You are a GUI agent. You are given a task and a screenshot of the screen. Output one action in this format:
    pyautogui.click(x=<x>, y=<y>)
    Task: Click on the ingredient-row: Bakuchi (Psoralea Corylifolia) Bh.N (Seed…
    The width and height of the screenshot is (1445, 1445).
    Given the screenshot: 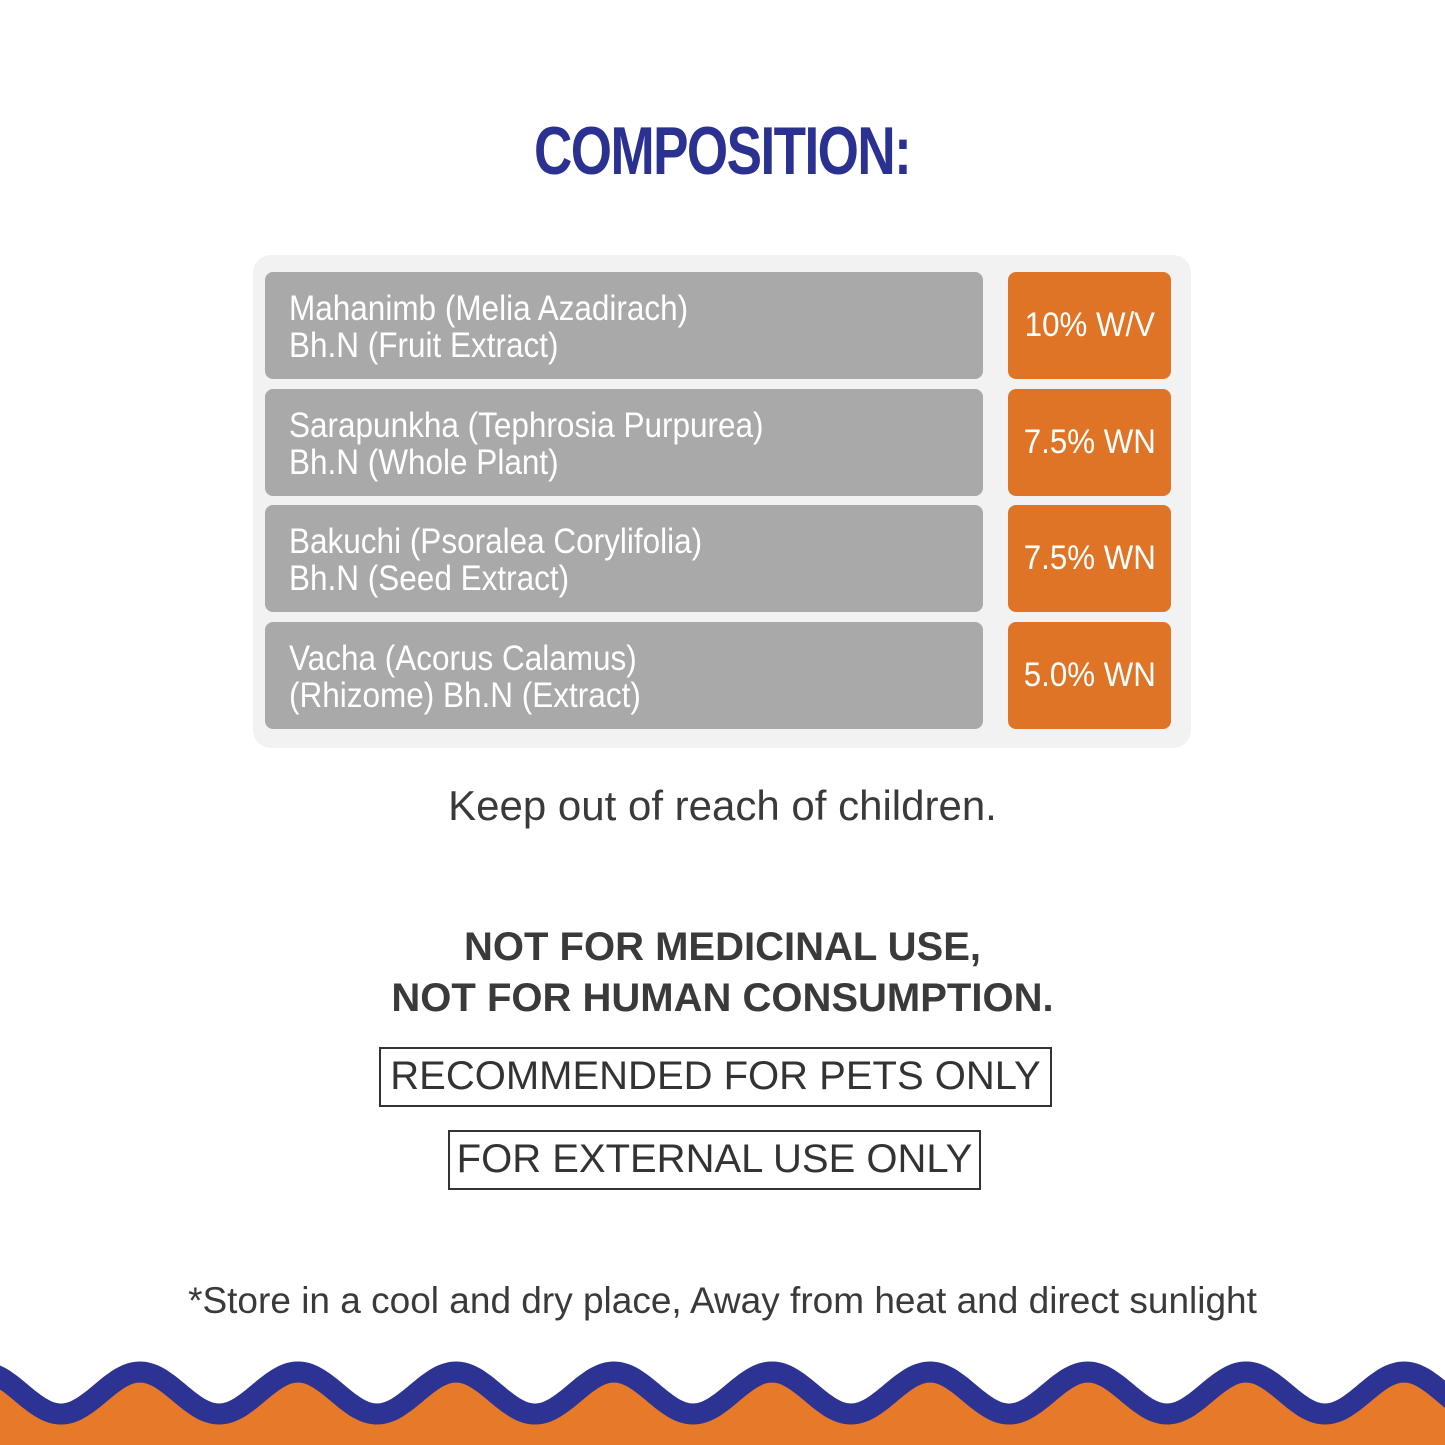 What is the action you would take?
    pyautogui.click(x=624, y=558)
    